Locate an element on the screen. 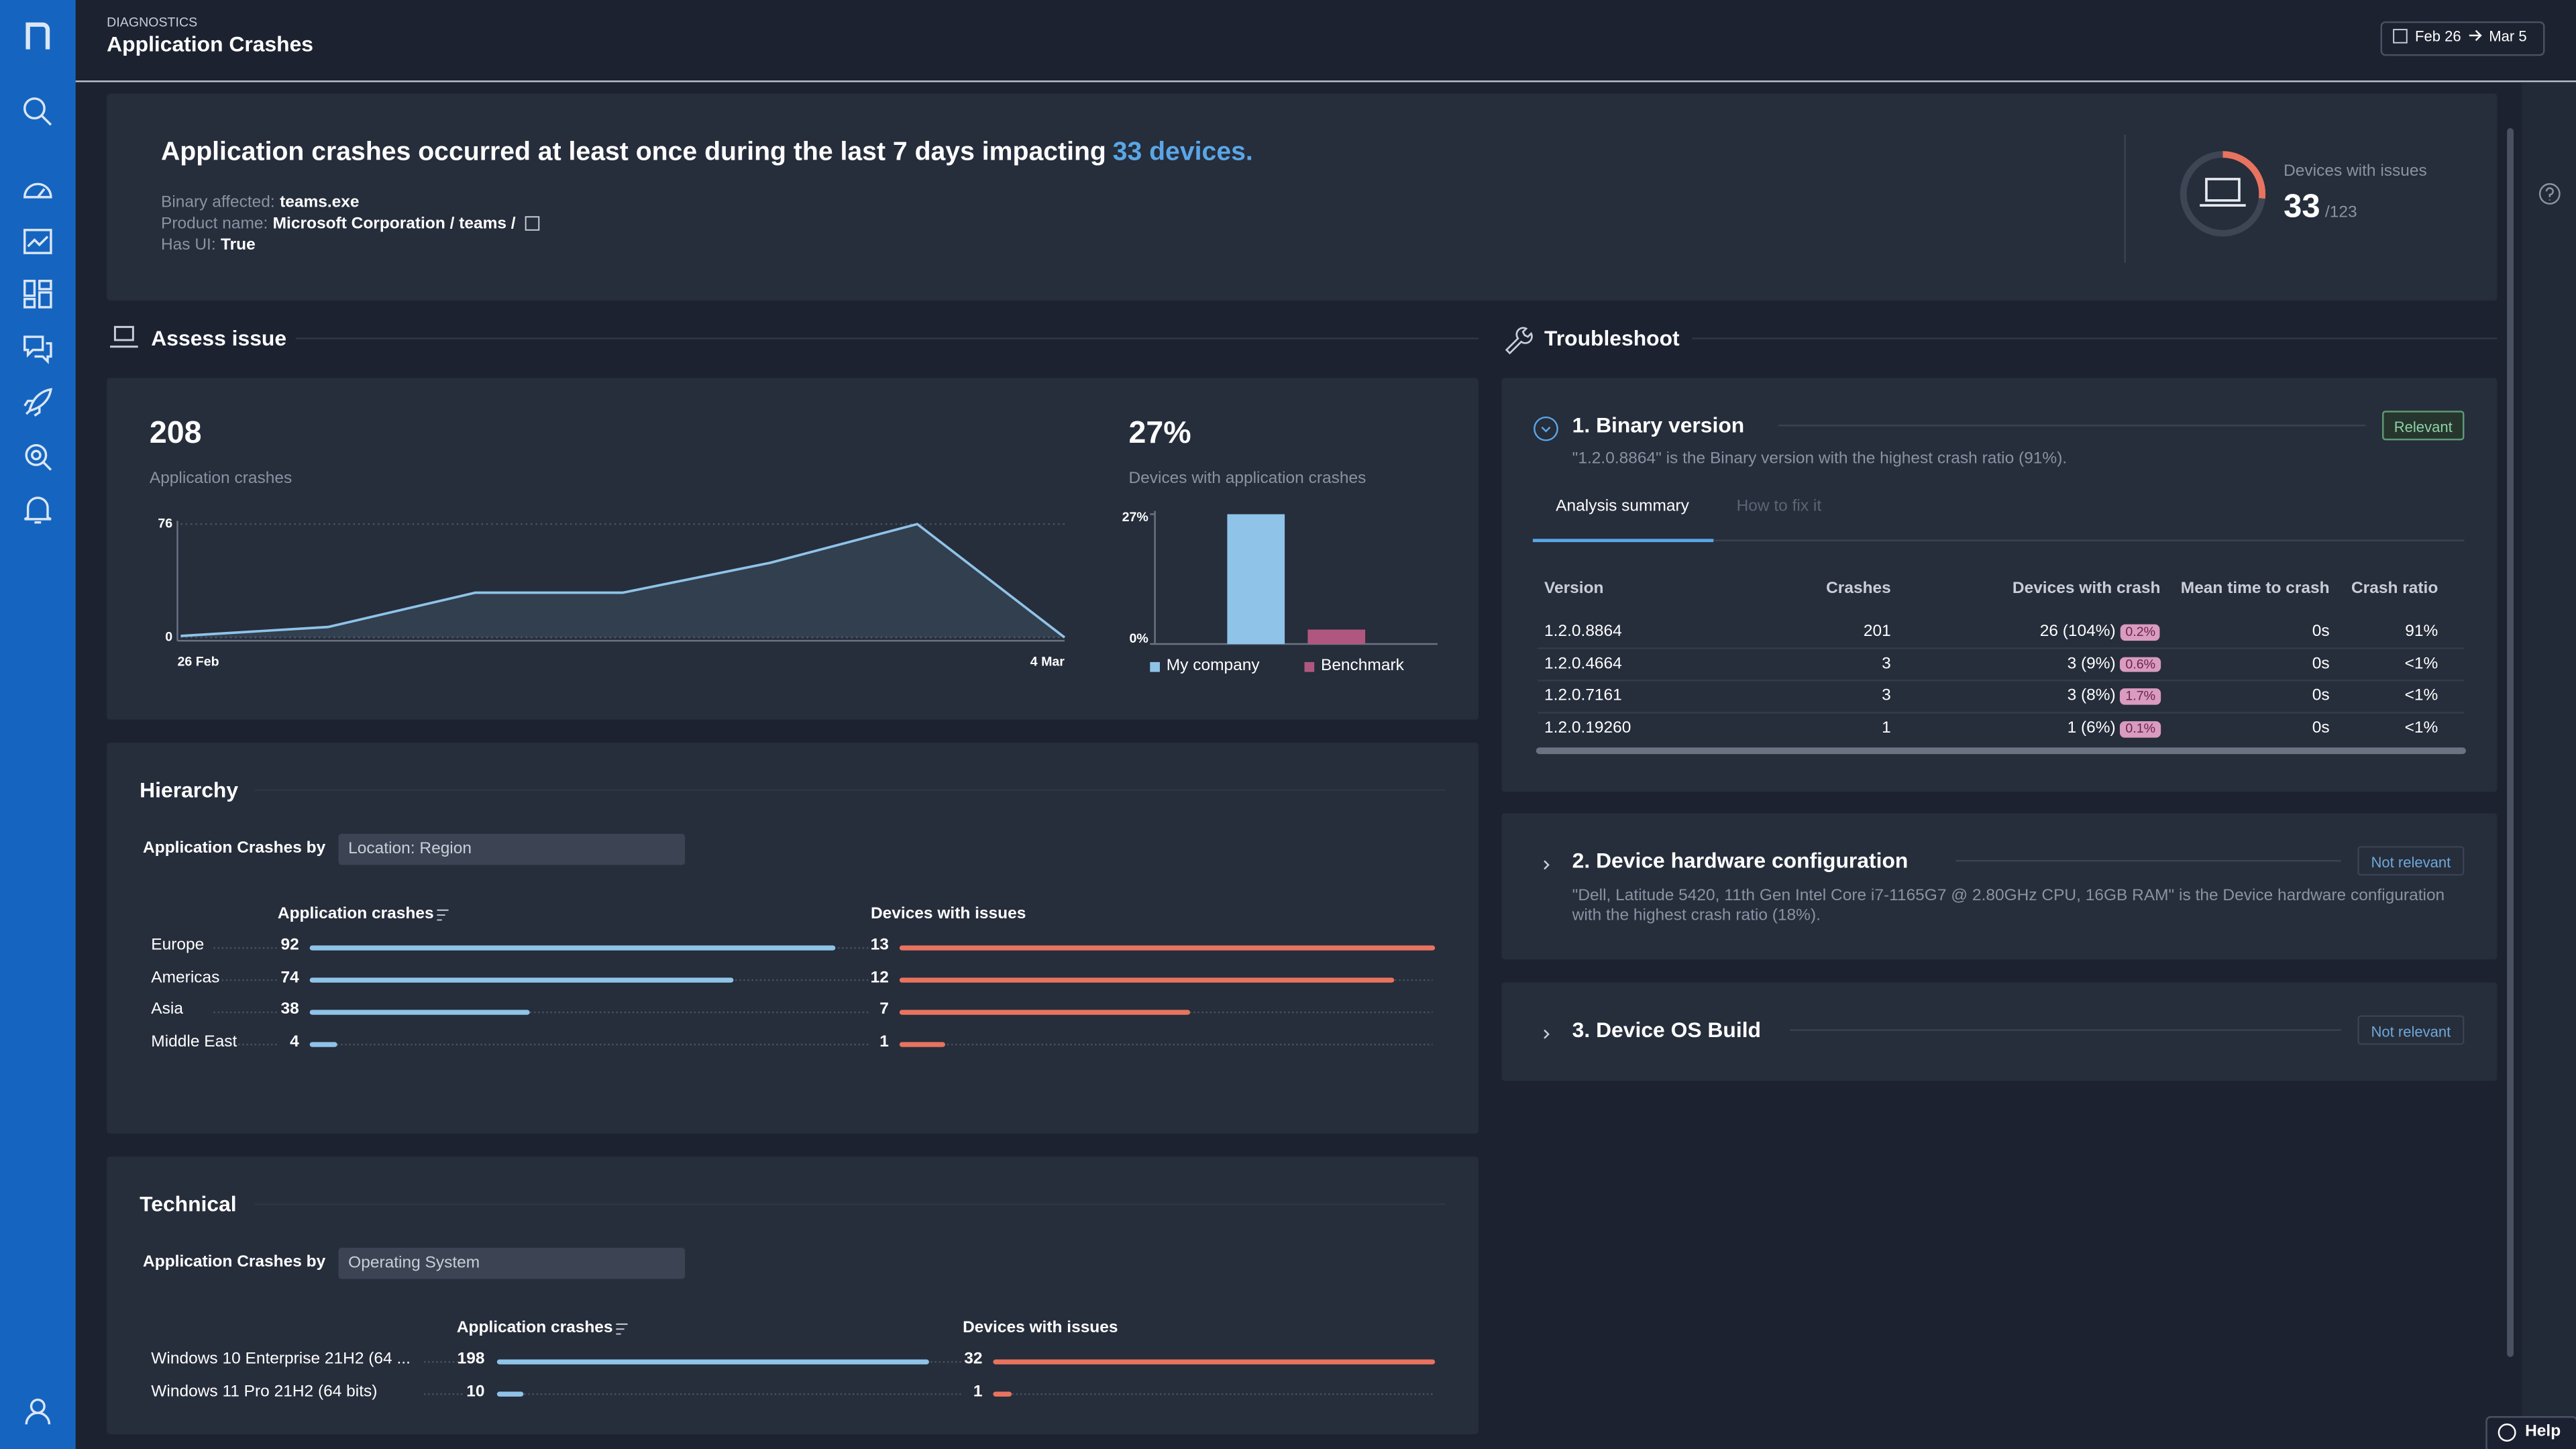  table-header: Crash ratio is located at coordinates (2394, 589).